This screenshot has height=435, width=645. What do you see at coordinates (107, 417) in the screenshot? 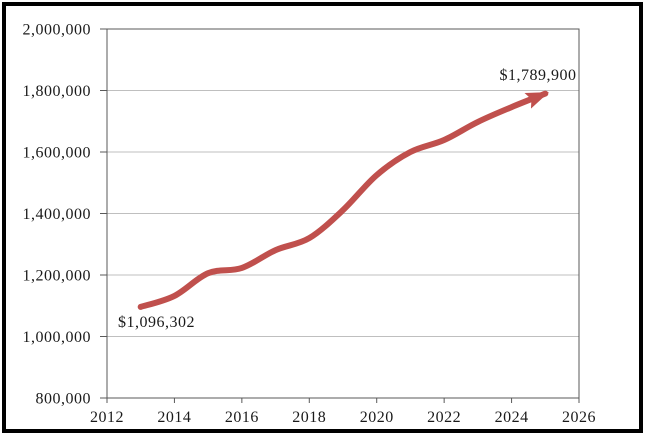
I see `x-tick-label: 2012` at bounding box center [107, 417].